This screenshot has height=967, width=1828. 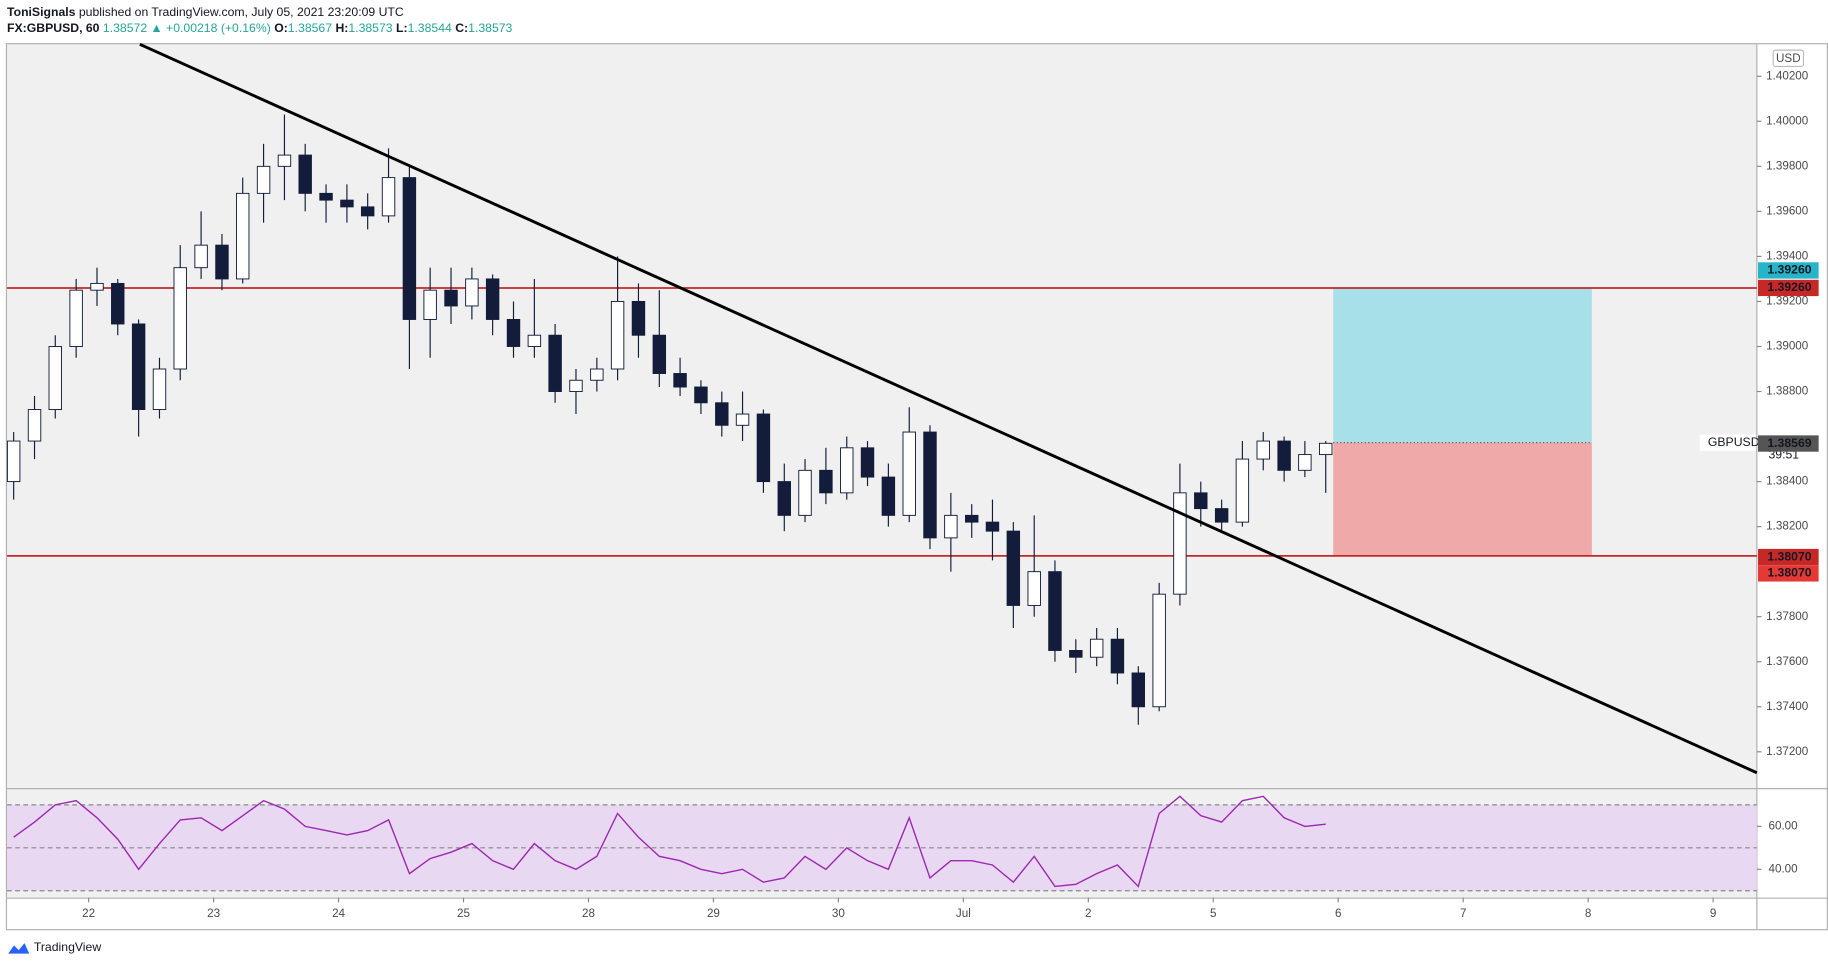 What do you see at coordinates (125, 28) in the screenshot?
I see `price: 1.38572` at bounding box center [125, 28].